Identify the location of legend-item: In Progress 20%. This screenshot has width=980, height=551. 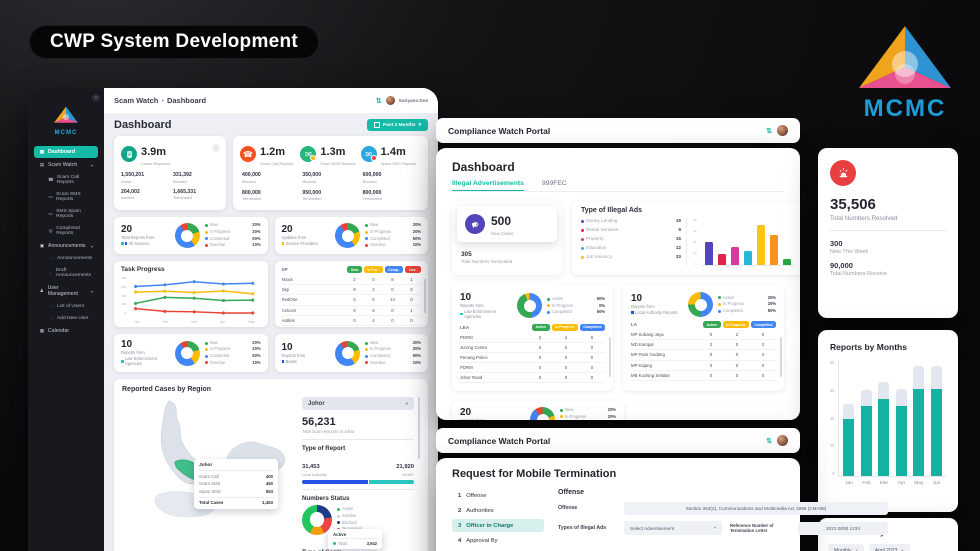
(393, 349).